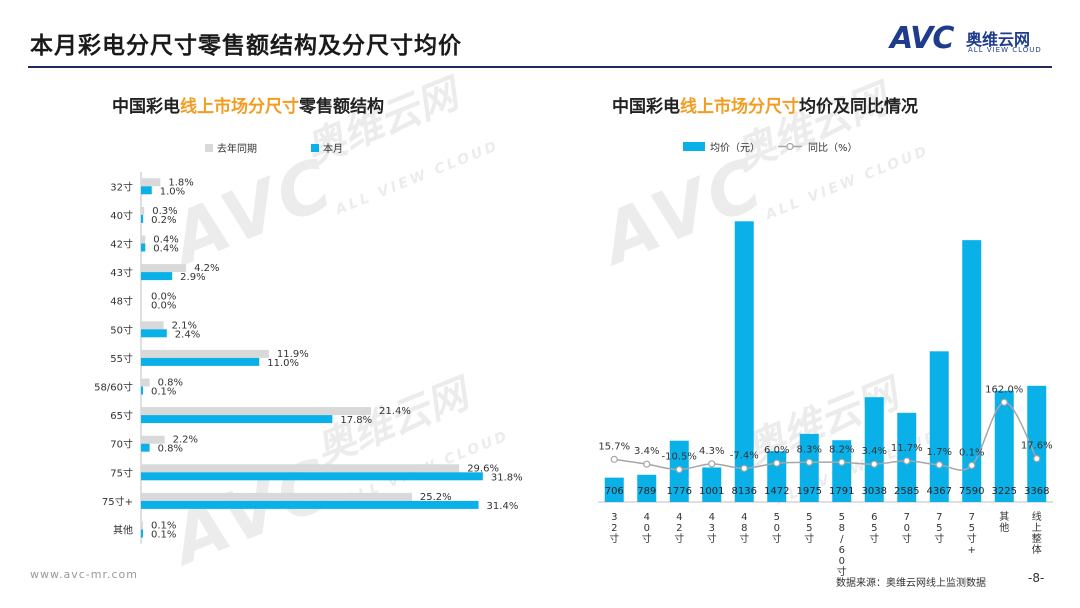 This screenshot has height=608, width=1080. What do you see at coordinates (614, 491) in the screenshot?
I see `right-bar-label: 706` at bounding box center [614, 491].